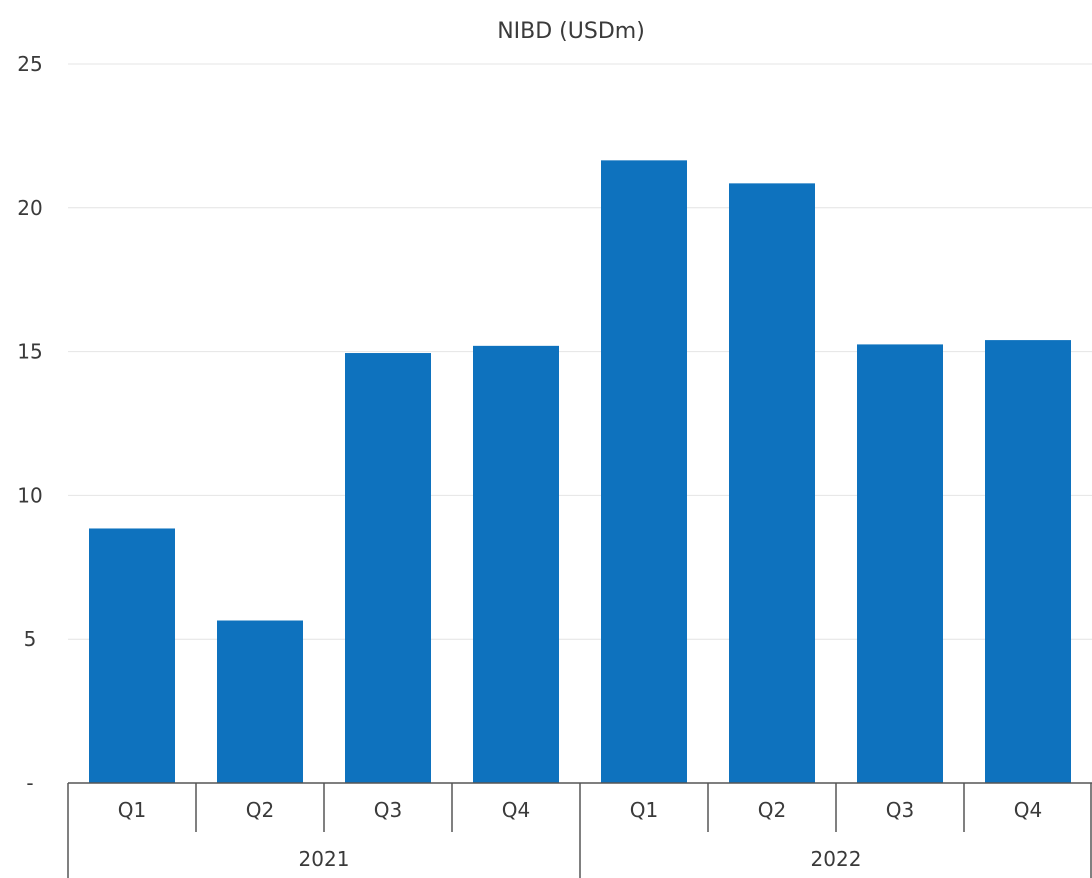  I want to click on y-tick-label: -, so click(29, 783).